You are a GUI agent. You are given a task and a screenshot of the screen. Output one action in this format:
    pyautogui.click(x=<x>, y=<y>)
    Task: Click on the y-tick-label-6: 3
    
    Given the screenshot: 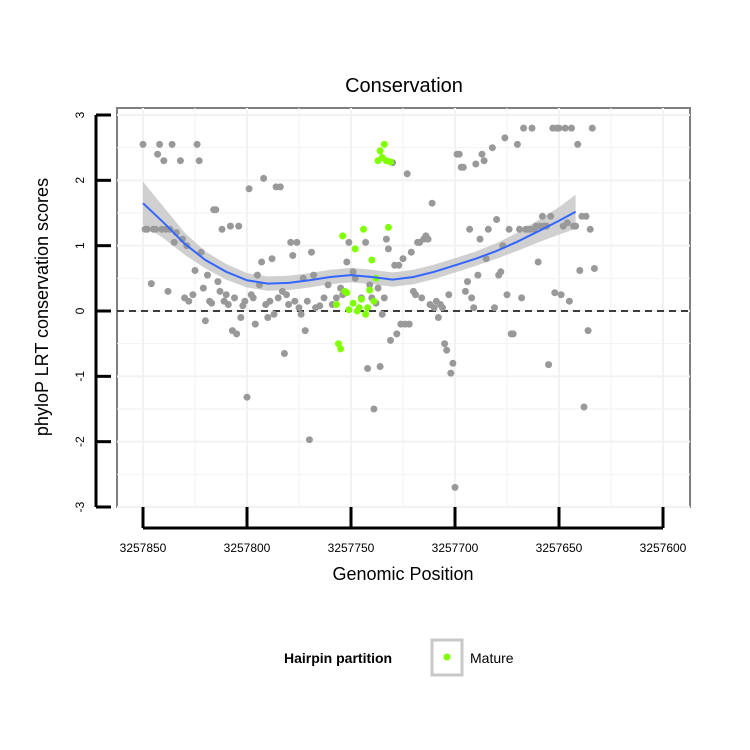 What is the action you would take?
    pyautogui.click(x=80, y=114)
    